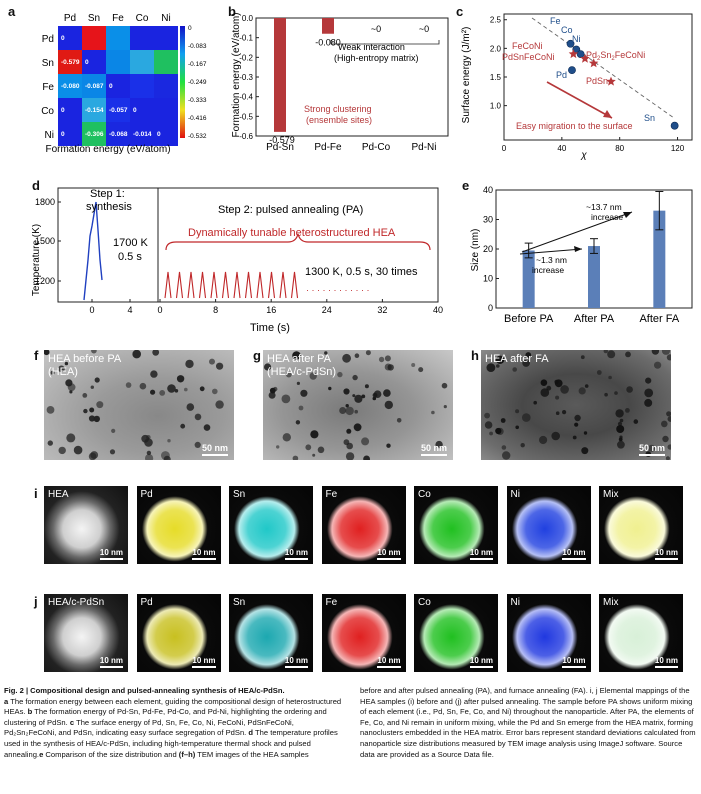 The width and height of the screenshot is (701, 794). I want to click on panel-letter-h: h, so click(475, 355).